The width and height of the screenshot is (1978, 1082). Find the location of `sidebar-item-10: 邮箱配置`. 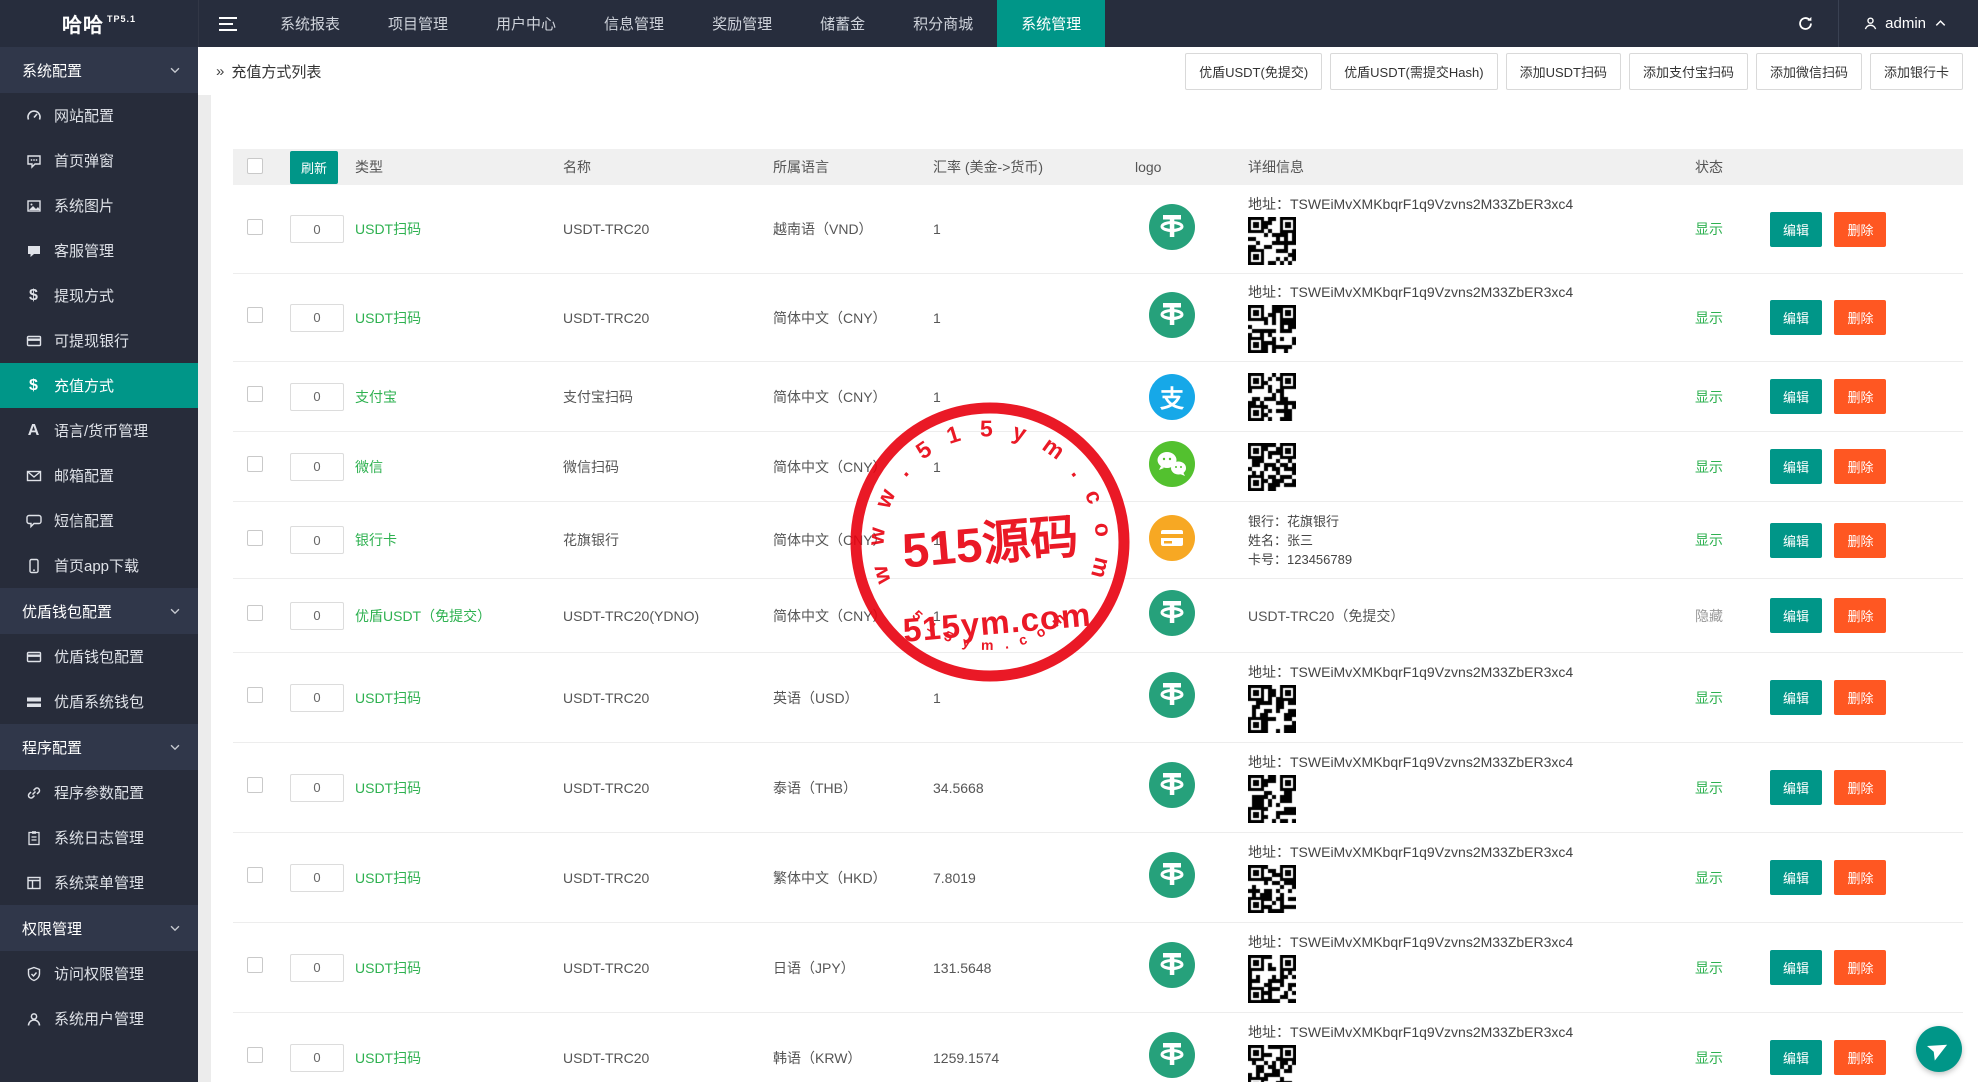

sidebar-item-10: 邮箱配置 is located at coordinates (99, 475).